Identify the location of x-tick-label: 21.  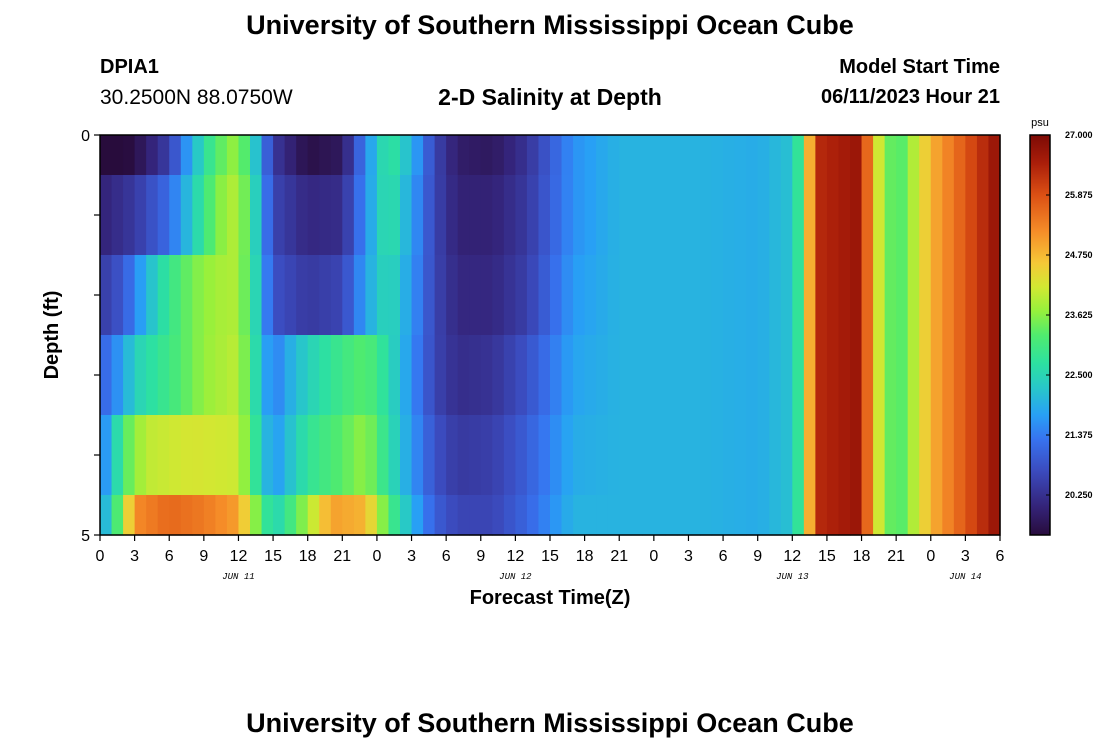
(896, 556).